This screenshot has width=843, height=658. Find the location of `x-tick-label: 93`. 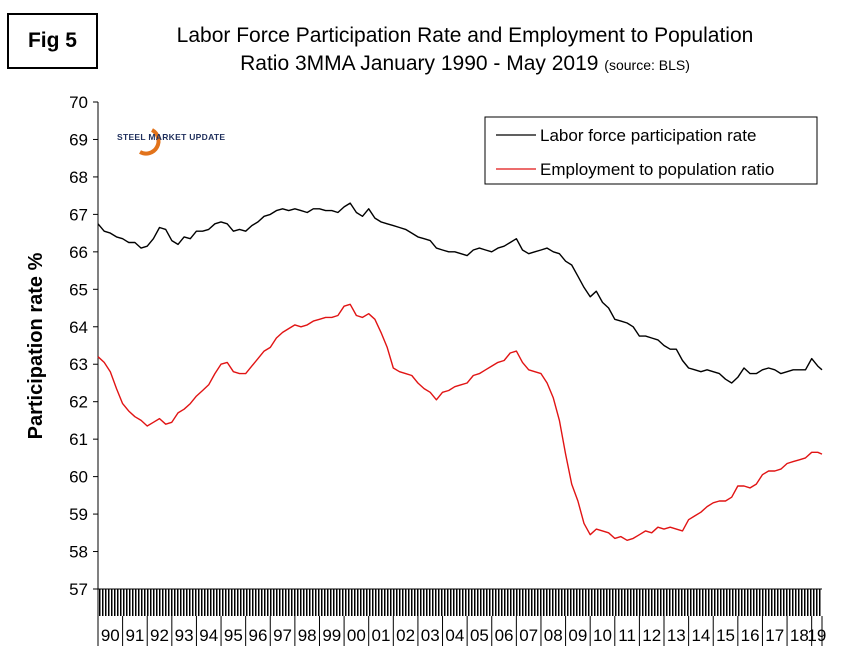

x-tick-label: 93 is located at coordinates (184, 635).